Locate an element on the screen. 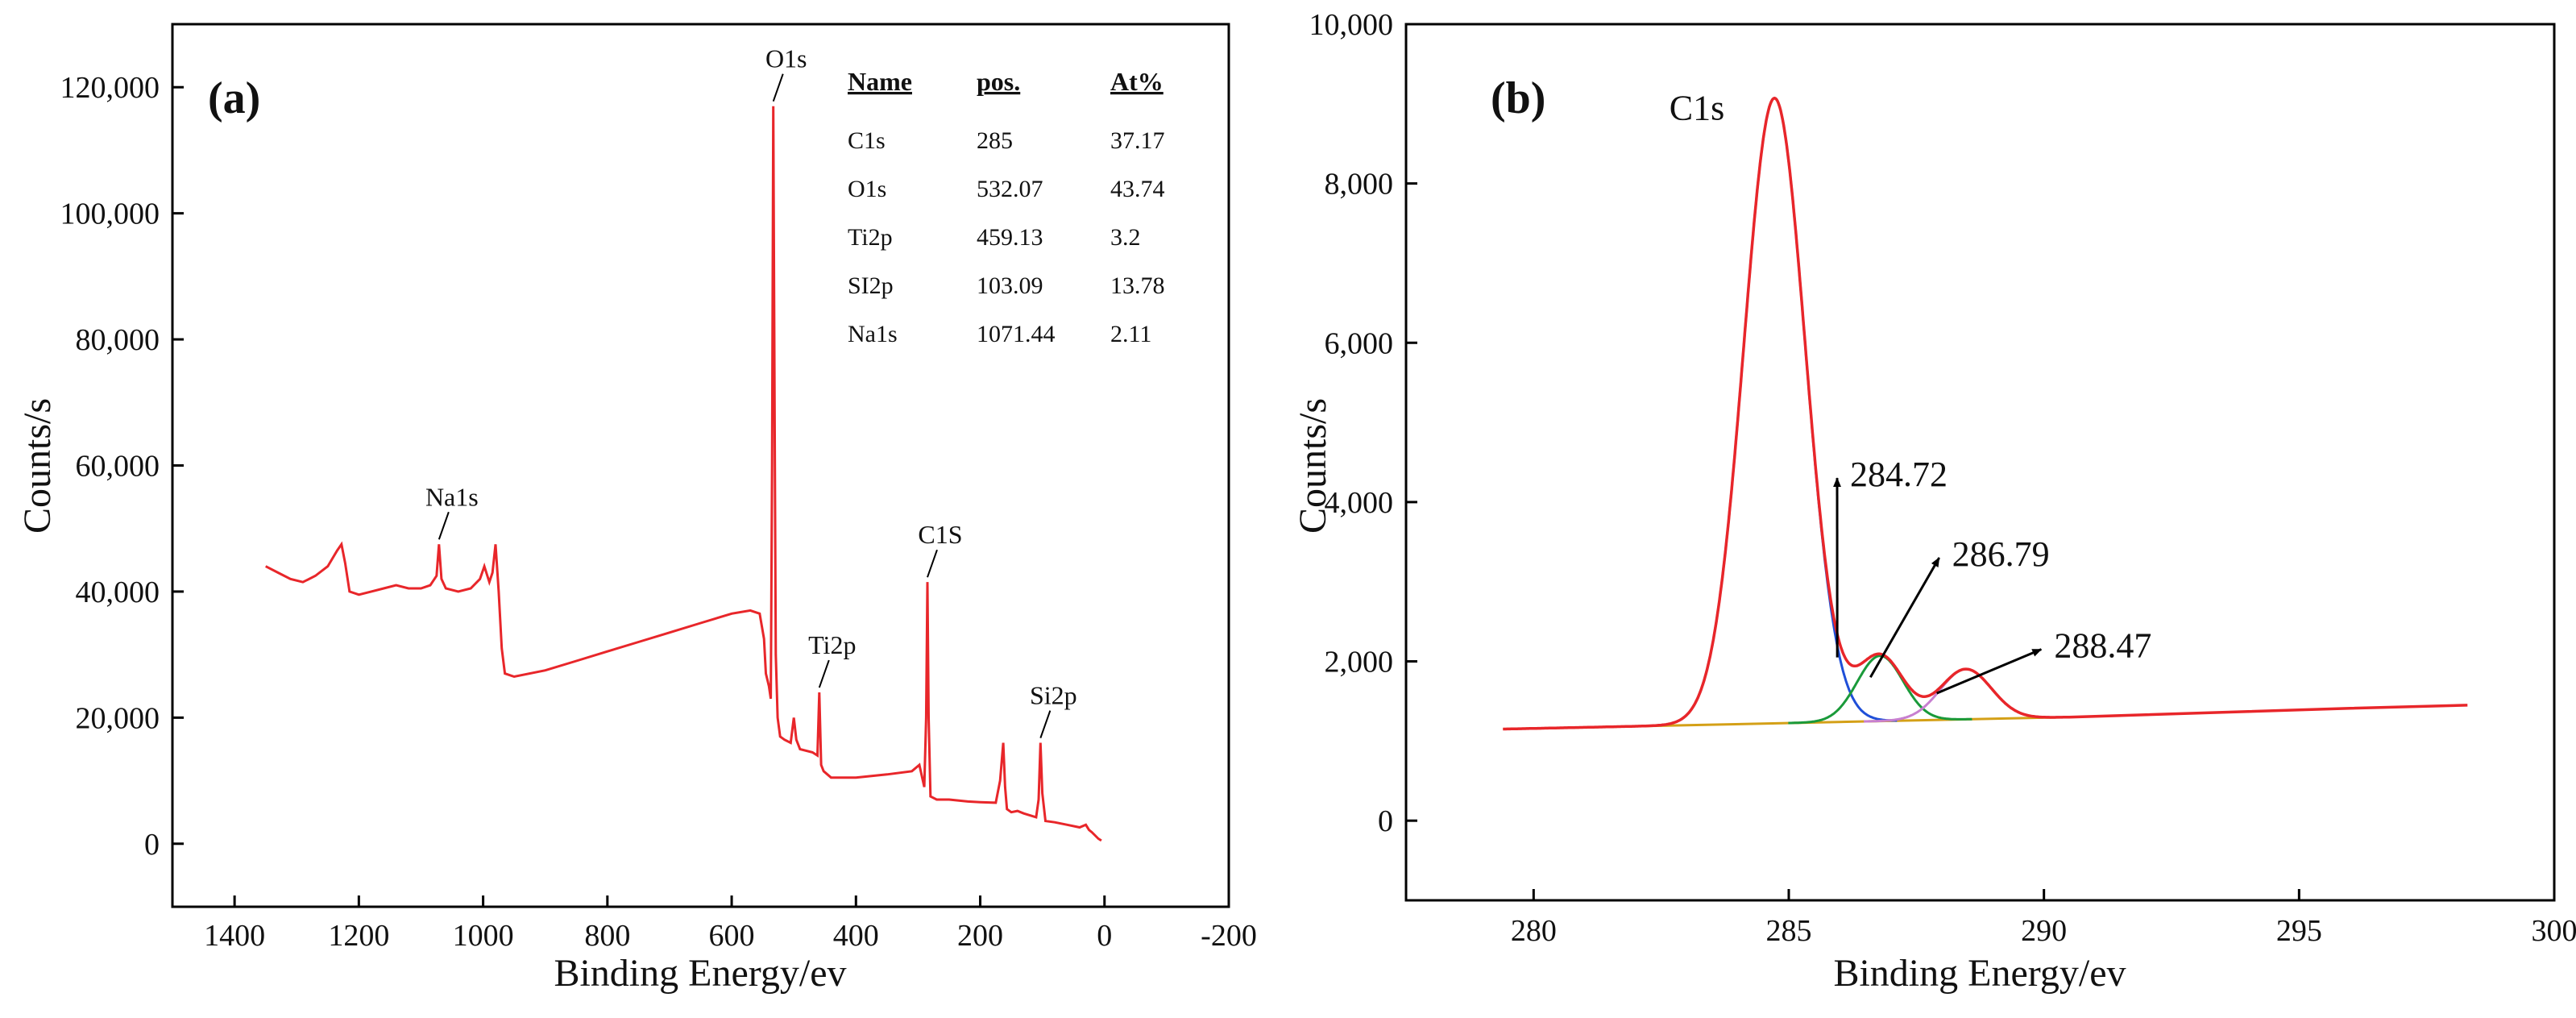 The height and width of the screenshot is (1018, 2576). x-tick-label: 290 is located at coordinates (2044, 931).